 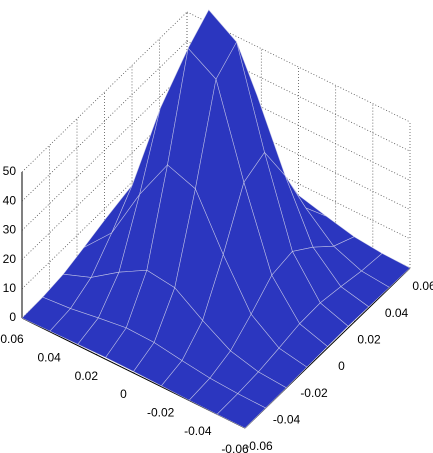 What do you see at coordinates (10, 171) in the screenshot?
I see `z-tick-label: 50` at bounding box center [10, 171].